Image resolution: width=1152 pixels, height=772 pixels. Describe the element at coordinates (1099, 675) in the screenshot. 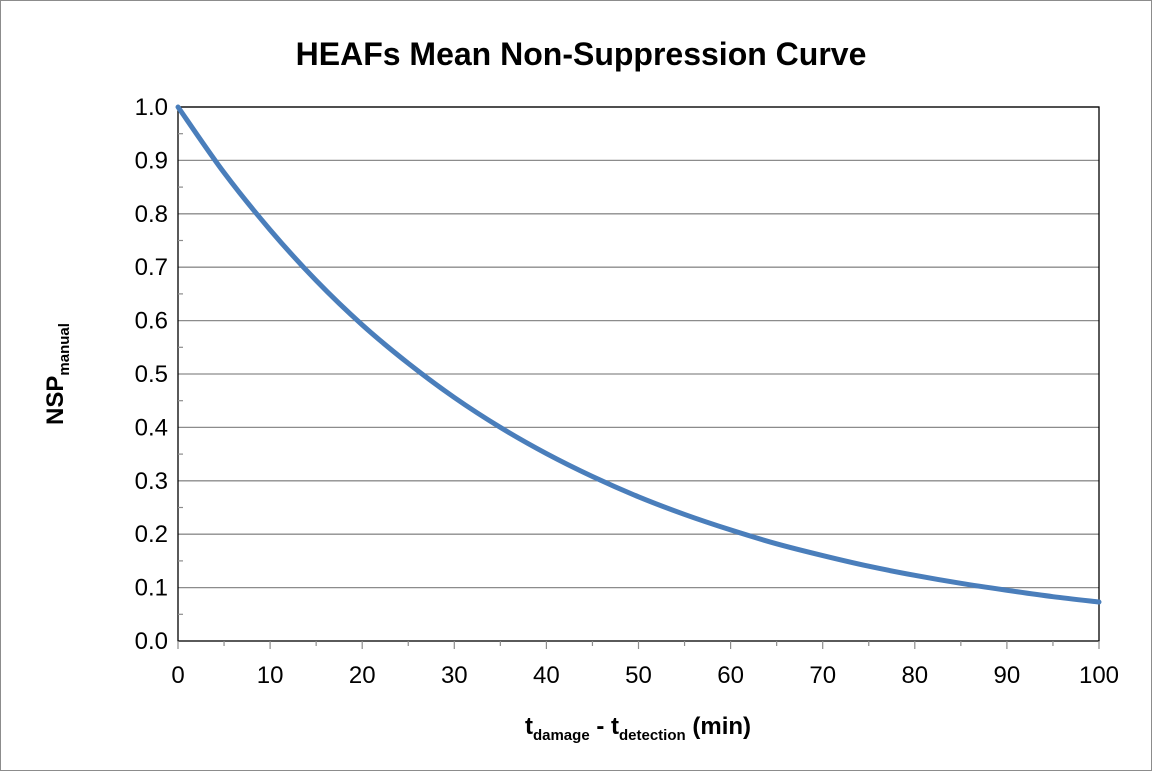

I see `x-tick-label: 100` at that location.